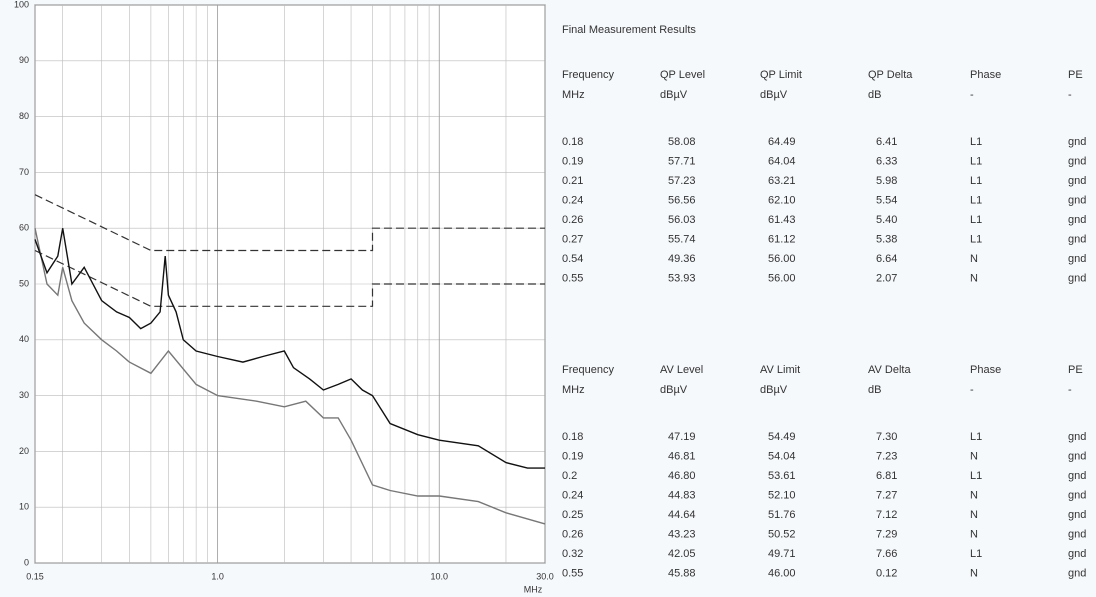 The width and height of the screenshot is (1096, 597). What do you see at coordinates (886, 456) in the screenshot?
I see `table-cell: 7.23` at bounding box center [886, 456].